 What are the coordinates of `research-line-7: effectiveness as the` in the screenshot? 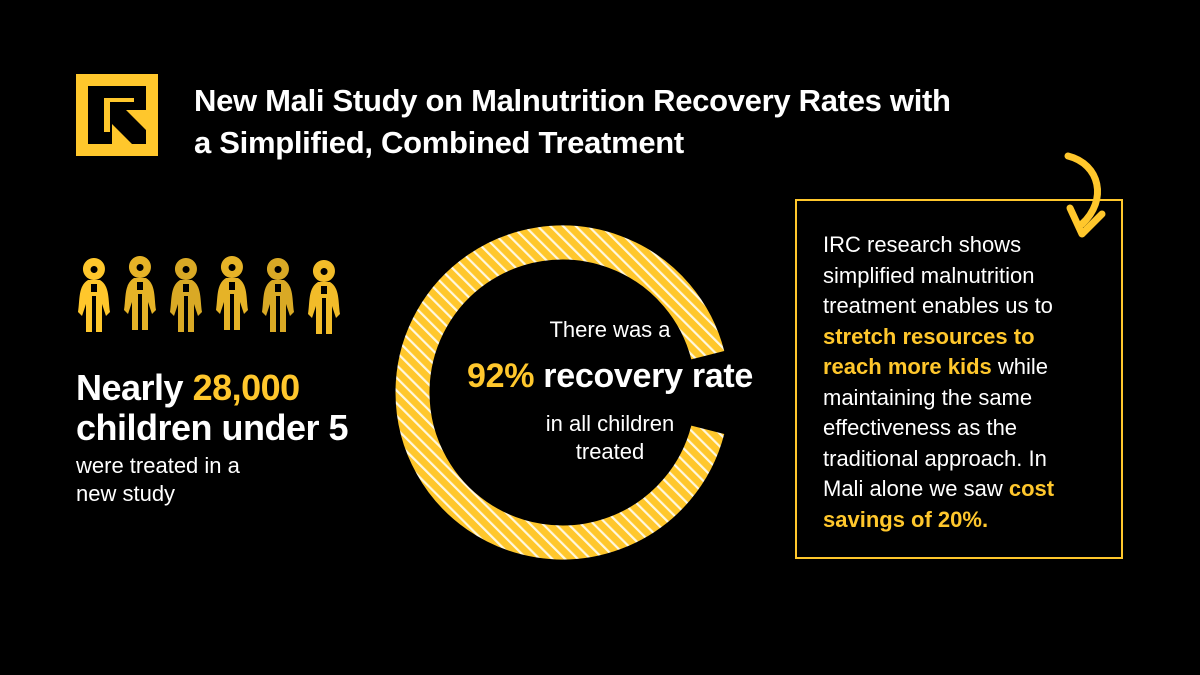 It's located at (920, 427).